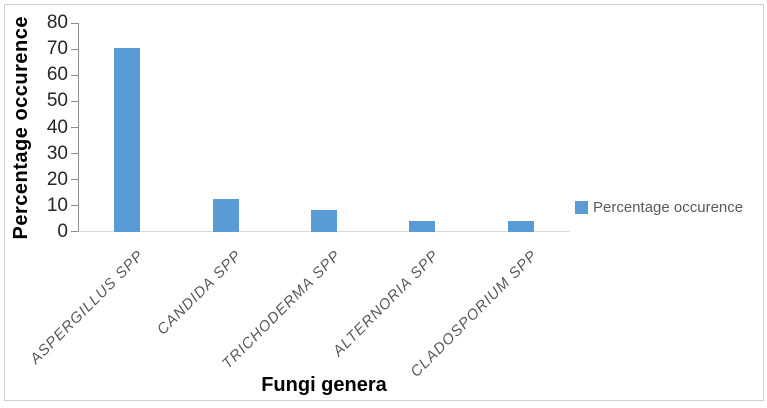 Image resolution: width=767 pixels, height=408 pixels. Describe the element at coordinates (57, 22) in the screenshot. I see `y-tick-label: 80` at that location.